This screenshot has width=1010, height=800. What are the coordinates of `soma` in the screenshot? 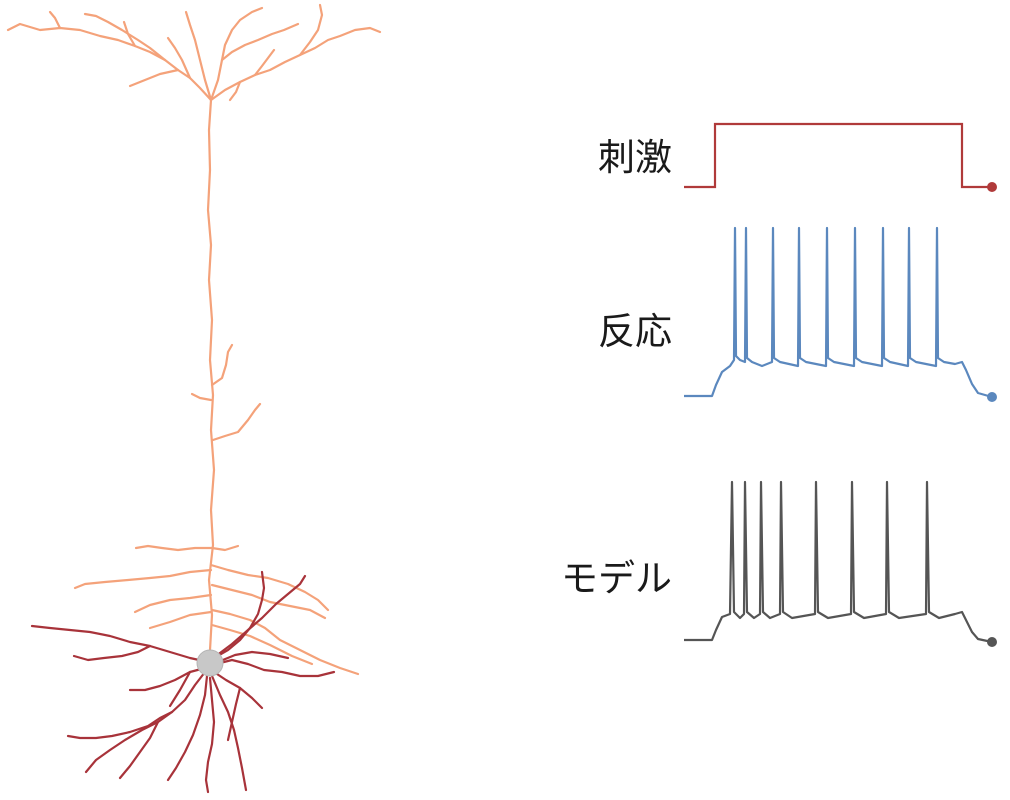 It's located at (210, 663).